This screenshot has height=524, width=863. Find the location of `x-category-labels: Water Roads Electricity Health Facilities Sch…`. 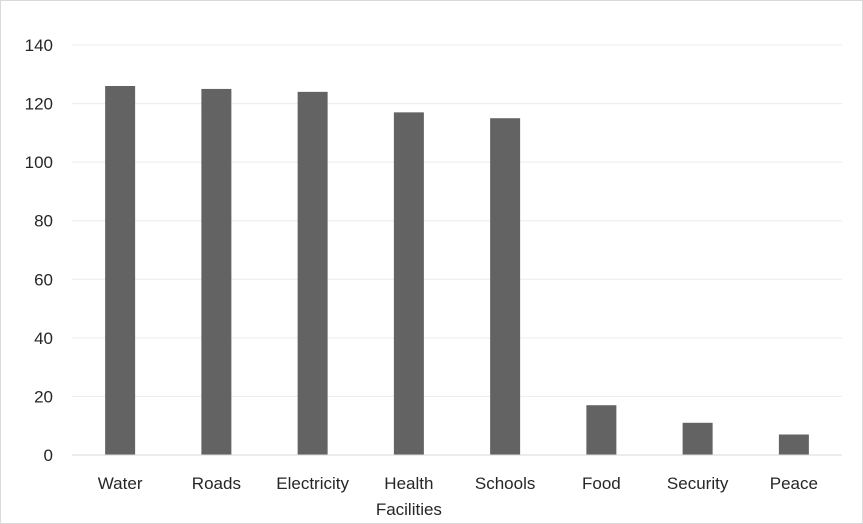

x-category-labels: Water Roads Electricity Health Facilities Sch… is located at coordinates (458, 496).